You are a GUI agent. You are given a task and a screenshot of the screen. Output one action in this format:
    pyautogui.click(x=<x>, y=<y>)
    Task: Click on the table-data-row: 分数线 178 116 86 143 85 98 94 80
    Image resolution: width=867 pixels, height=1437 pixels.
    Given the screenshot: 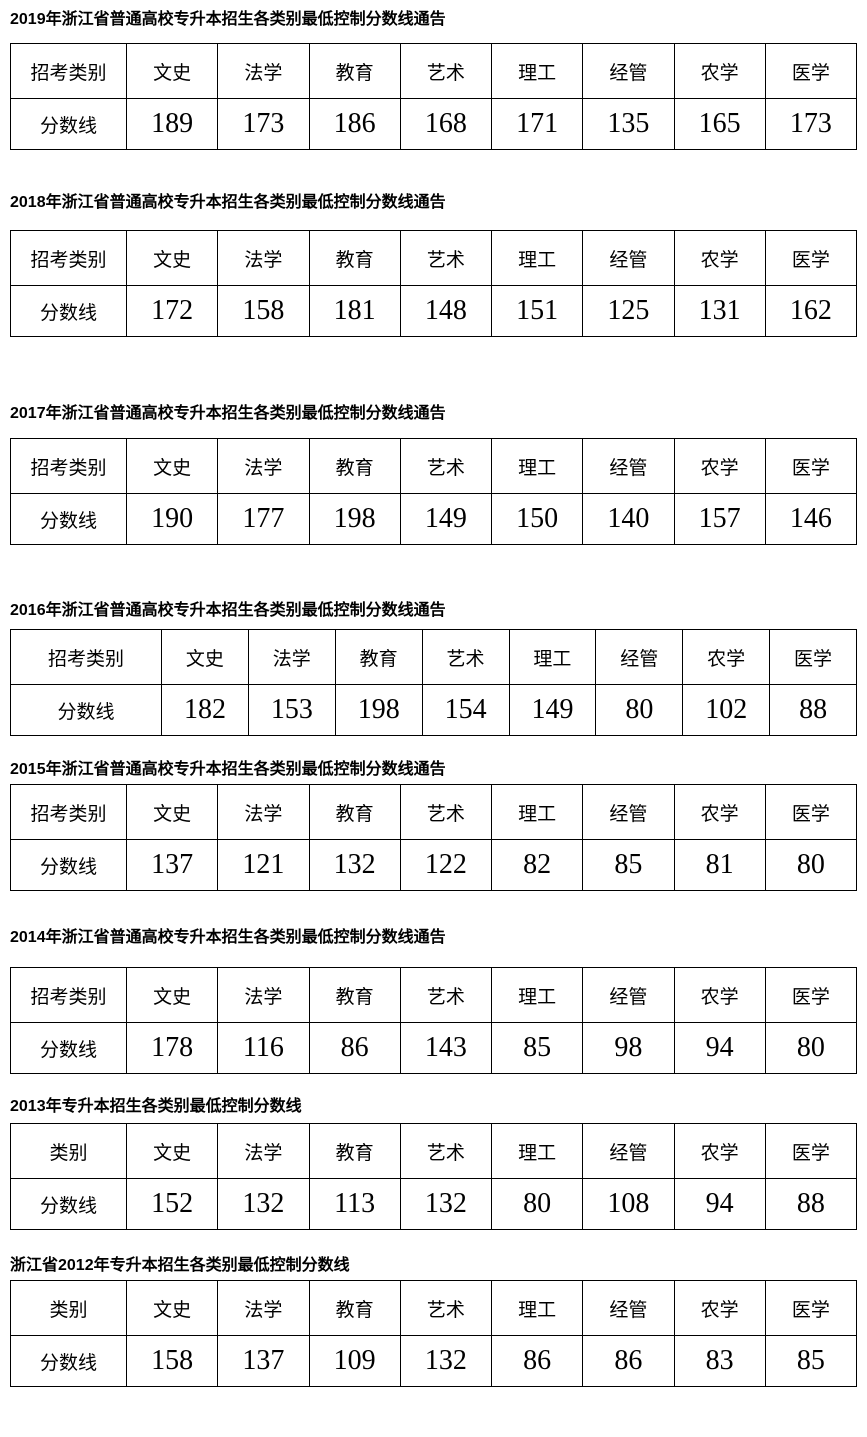 What is the action you would take?
    pyautogui.click(x=434, y=1048)
    